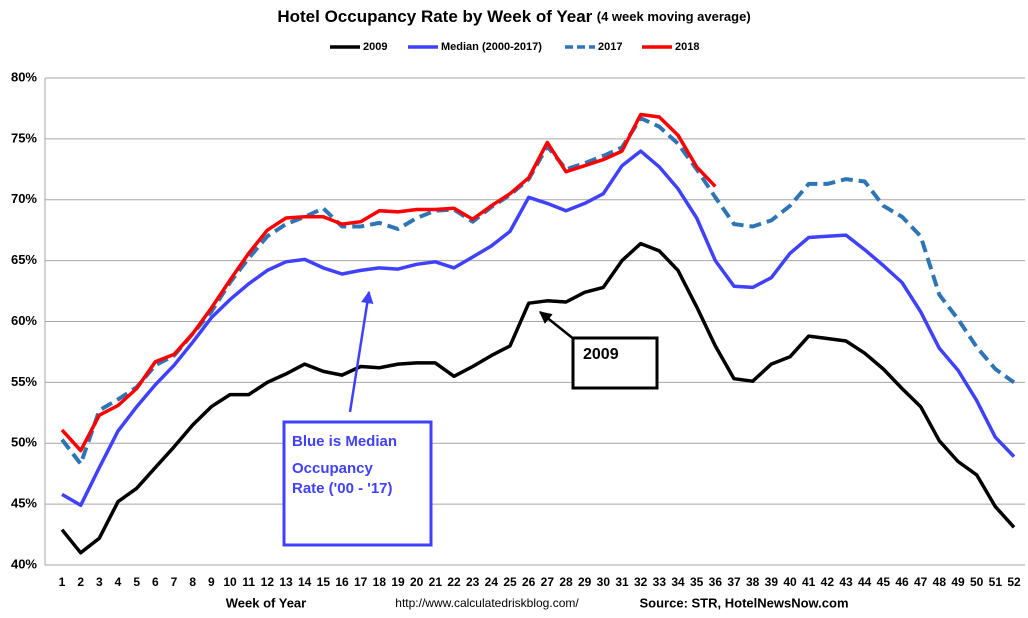 The height and width of the screenshot is (618, 1028). Describe the element at coordinates (436, 582) in the screenshot. I see `x-tick-label: 21` at that location.